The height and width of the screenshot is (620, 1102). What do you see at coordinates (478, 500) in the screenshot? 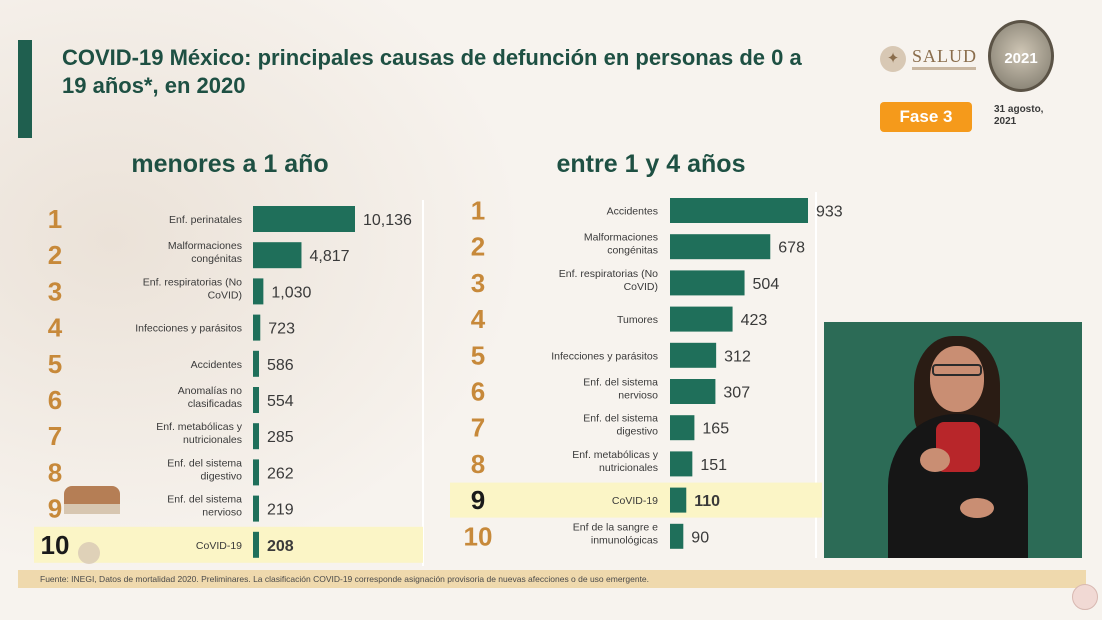
I see `chart-1-rank-9: 9` at bounding box center [478, 500].